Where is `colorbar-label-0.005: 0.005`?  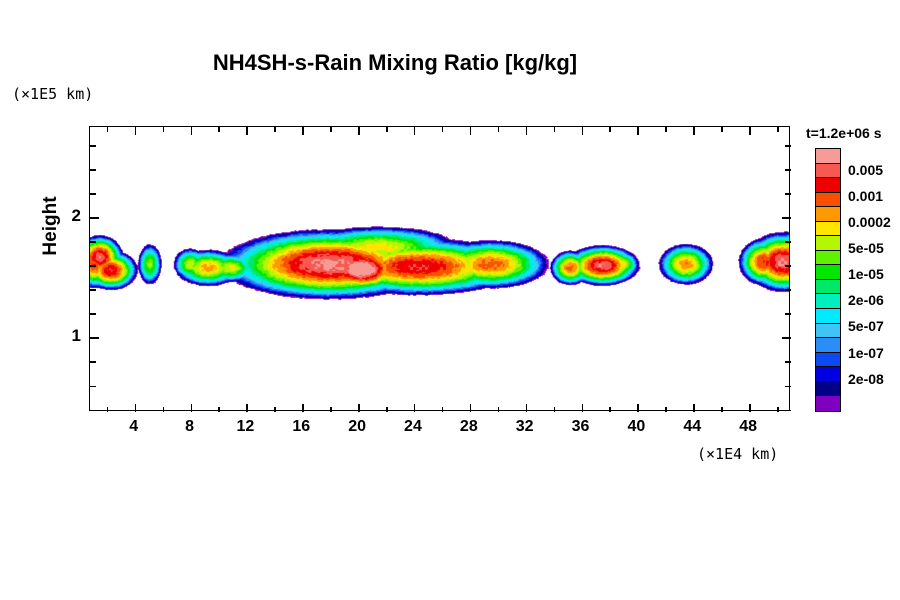 colorbar-label-0.005: 0.005 is located at coordinates (866, 170).